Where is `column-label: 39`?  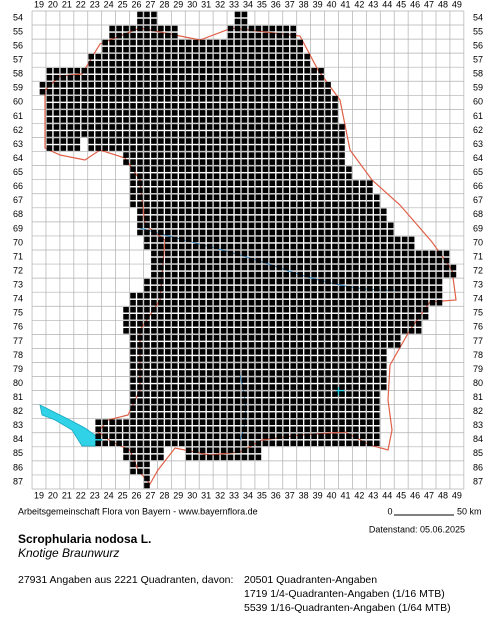 column-label: 39 is located at coordinates (318, 4).